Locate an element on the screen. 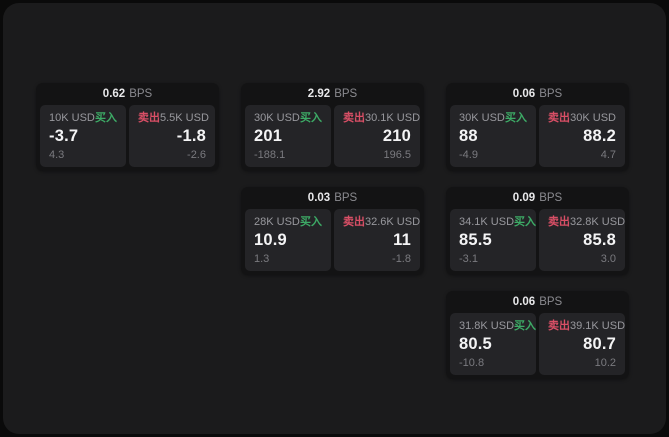  sell-secondary-value: -2.6 is located at coordinates (196, 155).